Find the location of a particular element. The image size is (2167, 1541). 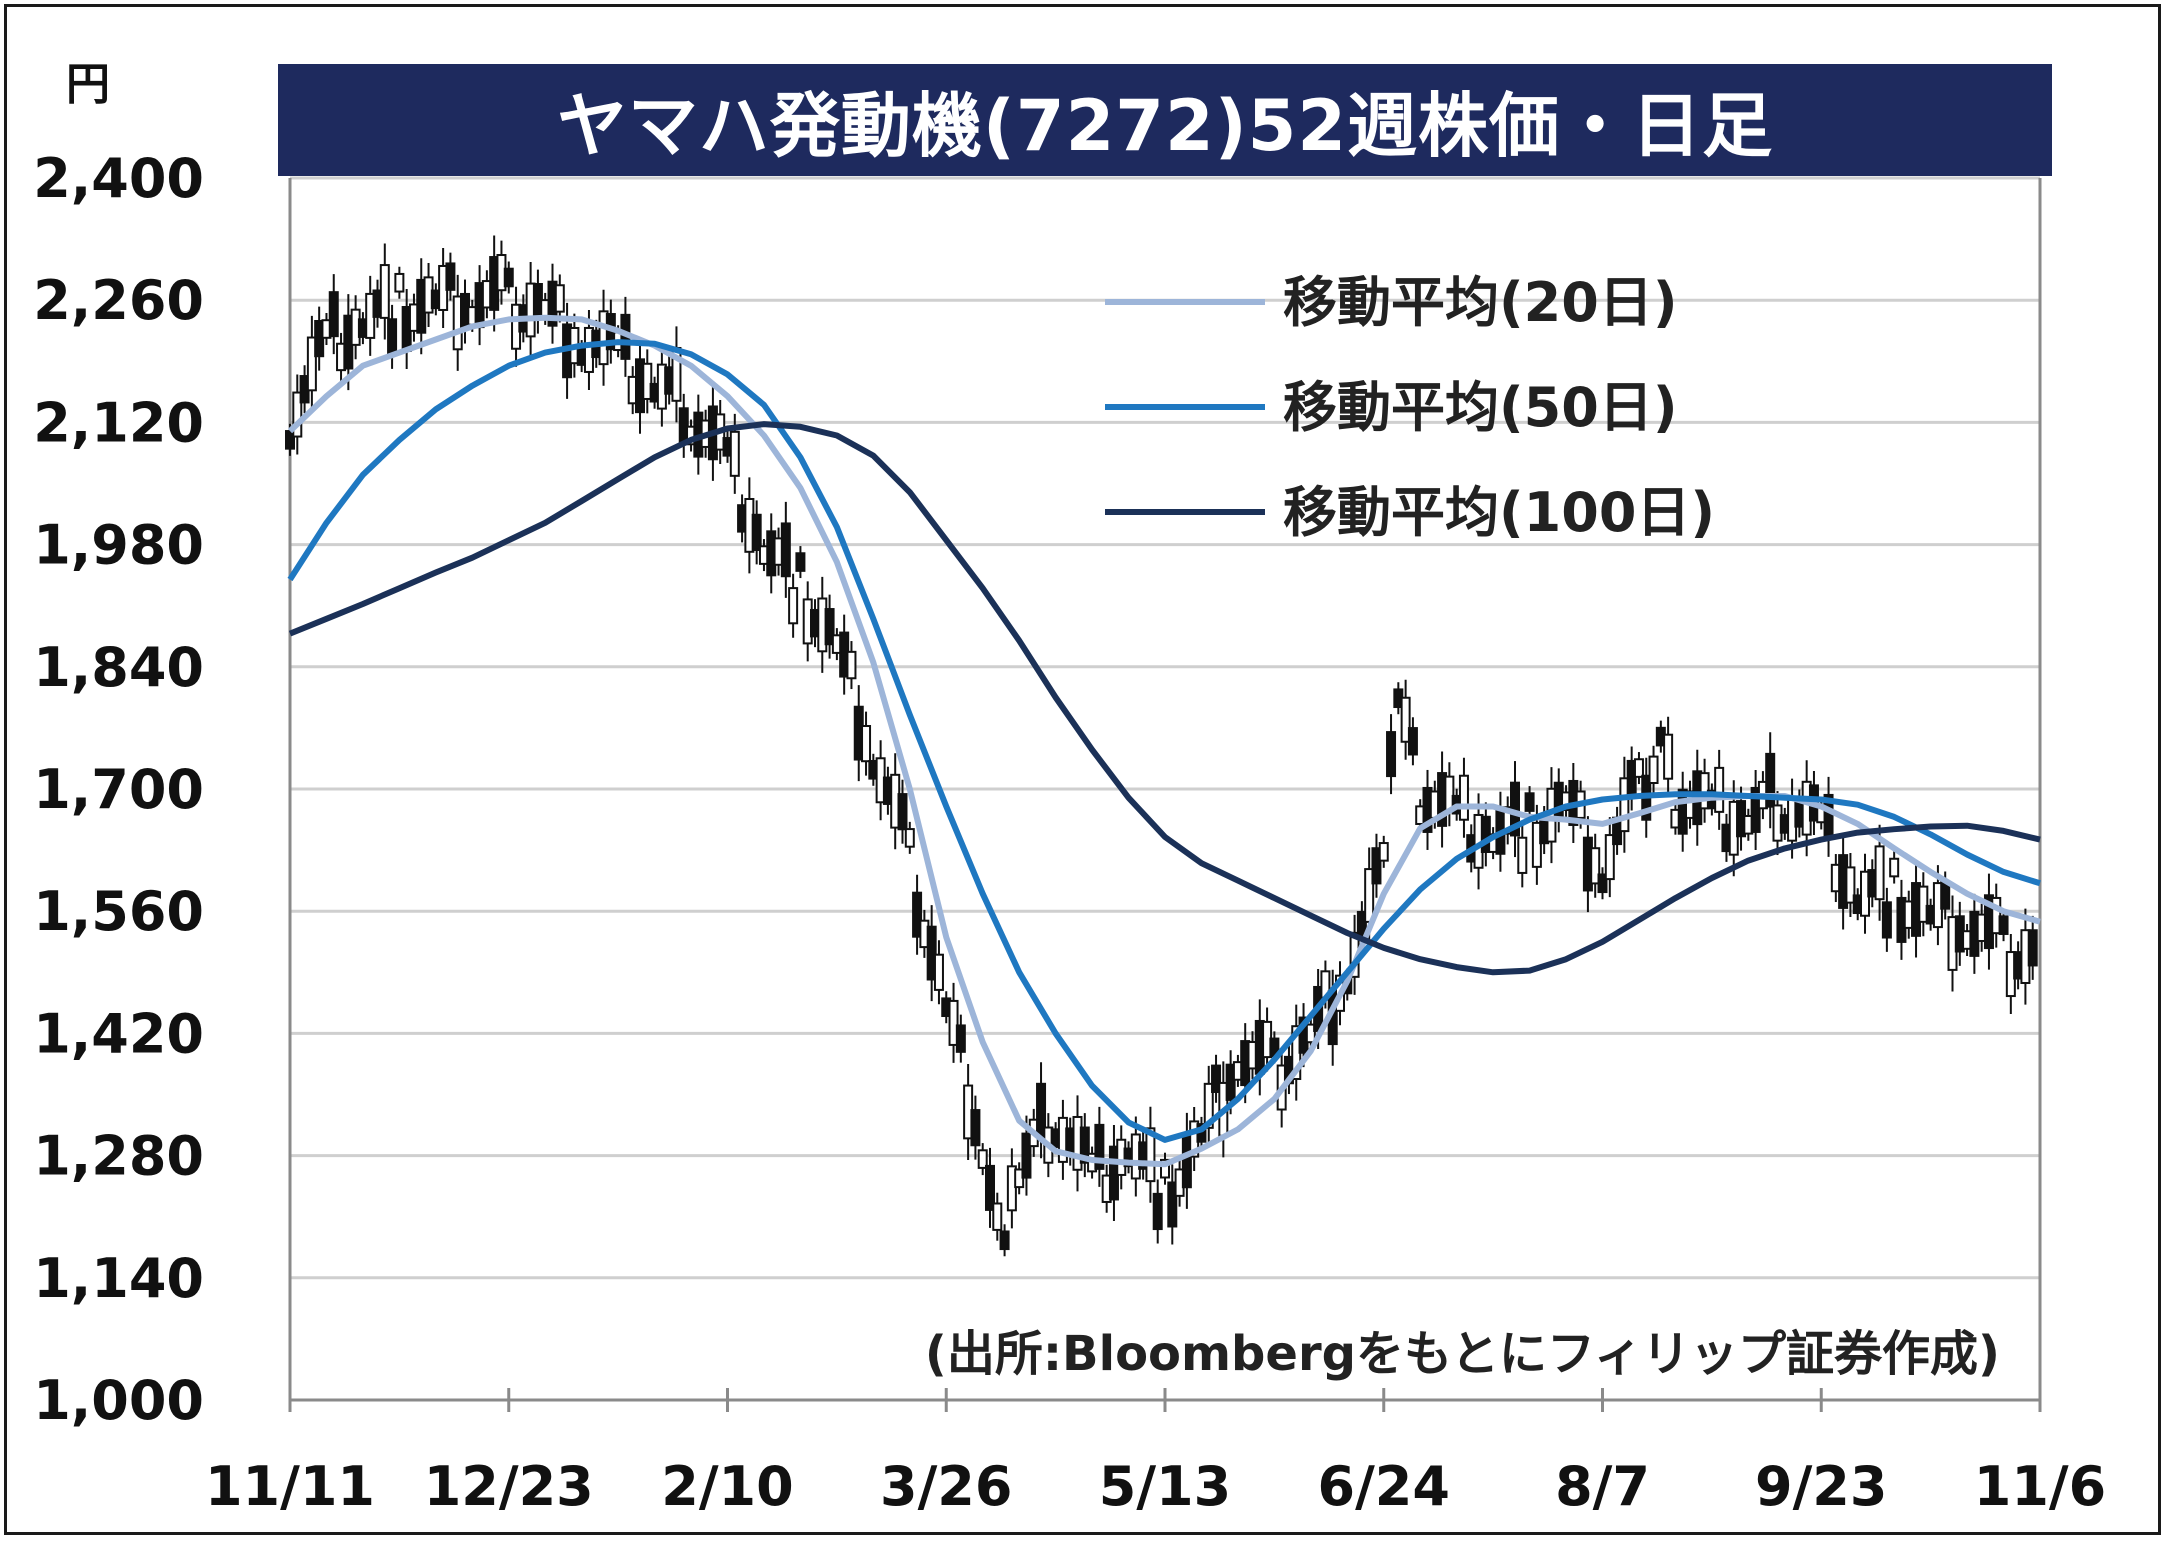

y-tick-label: 1,000 is located at coordinates (118, 1400).